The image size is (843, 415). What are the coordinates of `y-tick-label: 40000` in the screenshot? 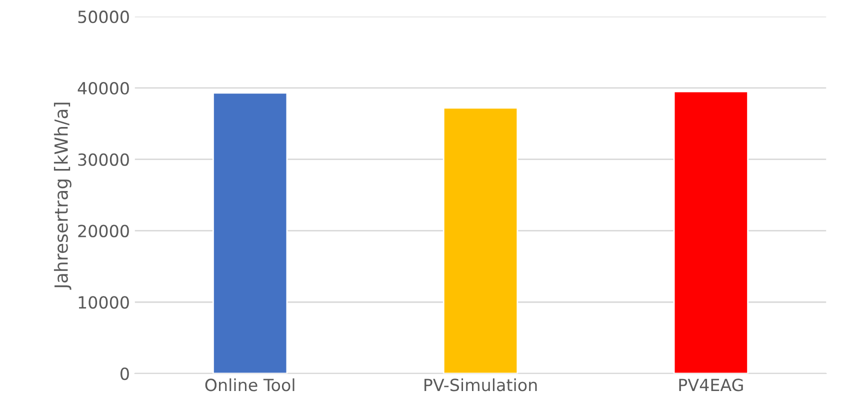 It's located at (103, 88).